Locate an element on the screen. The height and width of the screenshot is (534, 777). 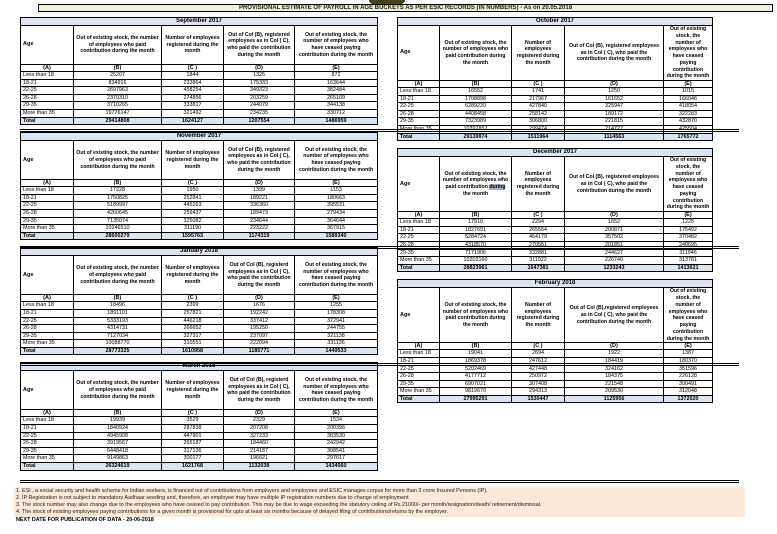
data-row: Less than 18 19041 2694 1922 1387 is located at coordinates (555, 353).